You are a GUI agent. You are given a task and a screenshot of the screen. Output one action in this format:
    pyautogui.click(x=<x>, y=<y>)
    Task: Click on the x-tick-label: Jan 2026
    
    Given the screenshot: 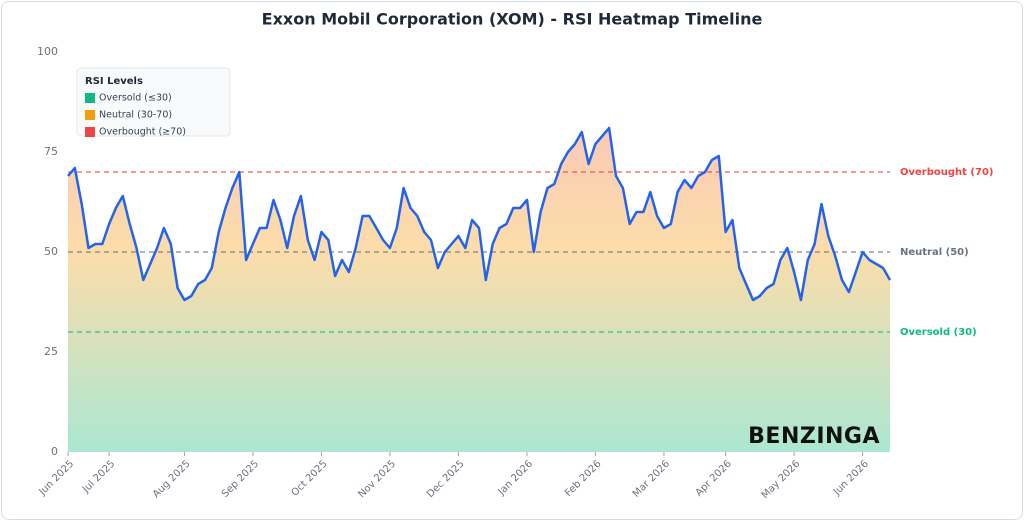 What is the action you would take?
    pyautogui.click(x=516, y=478)
    